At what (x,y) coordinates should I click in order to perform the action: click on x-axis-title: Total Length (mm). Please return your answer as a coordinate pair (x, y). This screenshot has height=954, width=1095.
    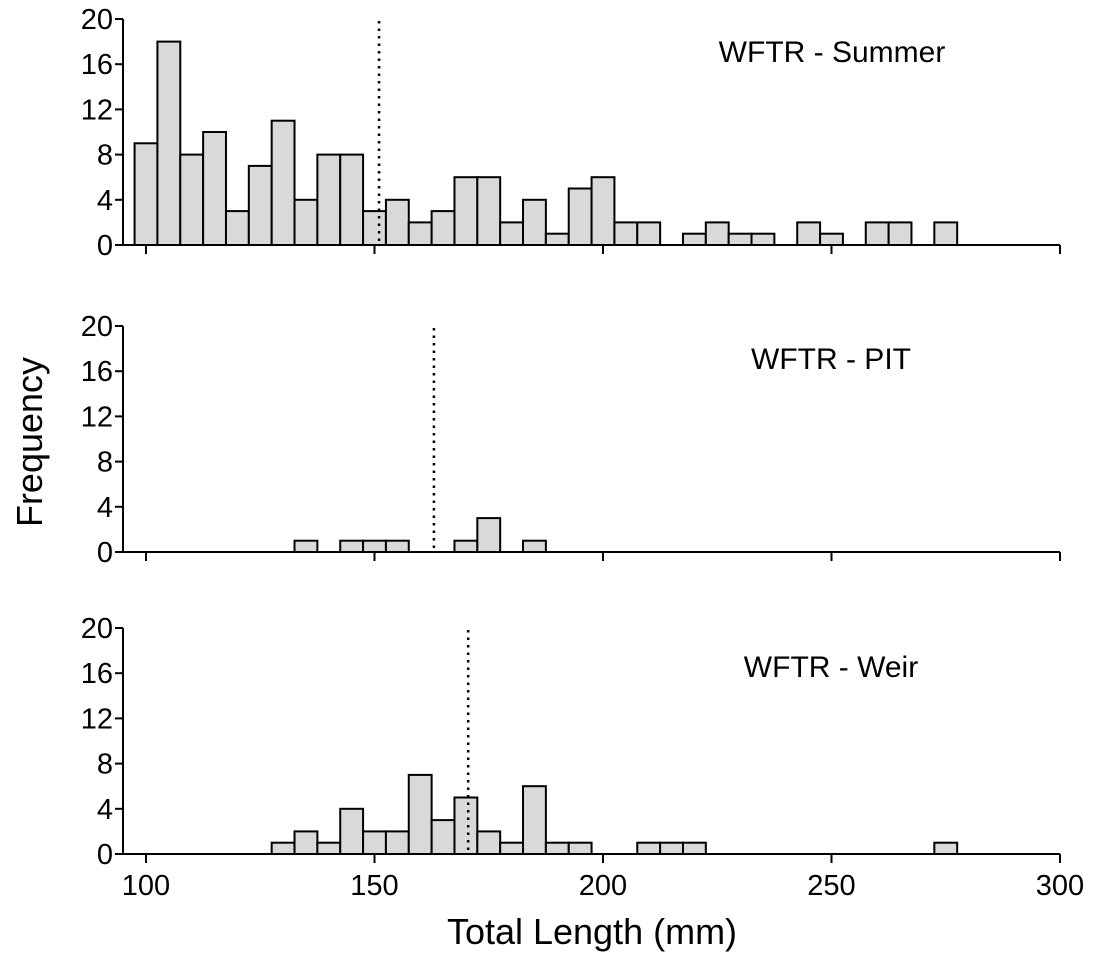
    Looking at the image, I should click on (592, 931).